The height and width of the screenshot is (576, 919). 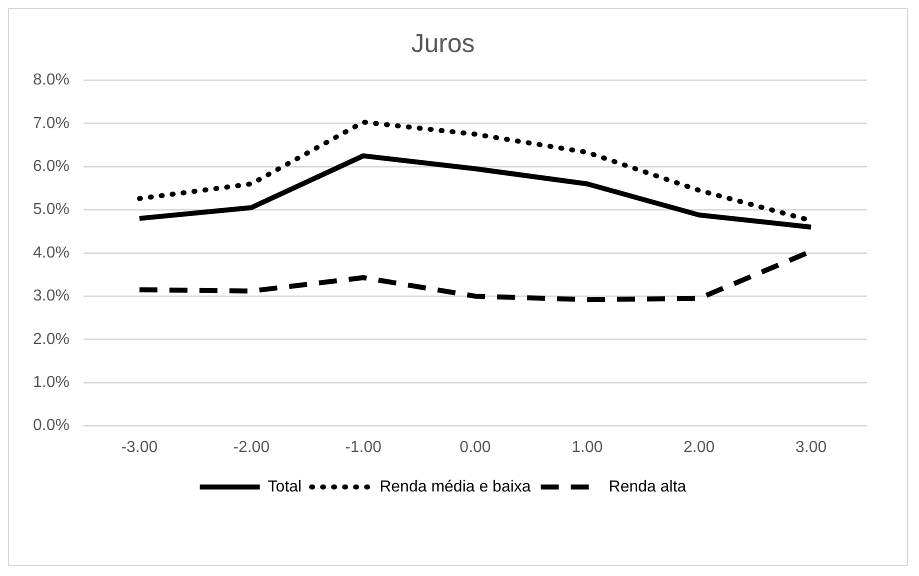 What do you see at coordinates (139, 447) in the screenshot?
I see `x-tick-label: -3.00` at bounding box center [139, 447].